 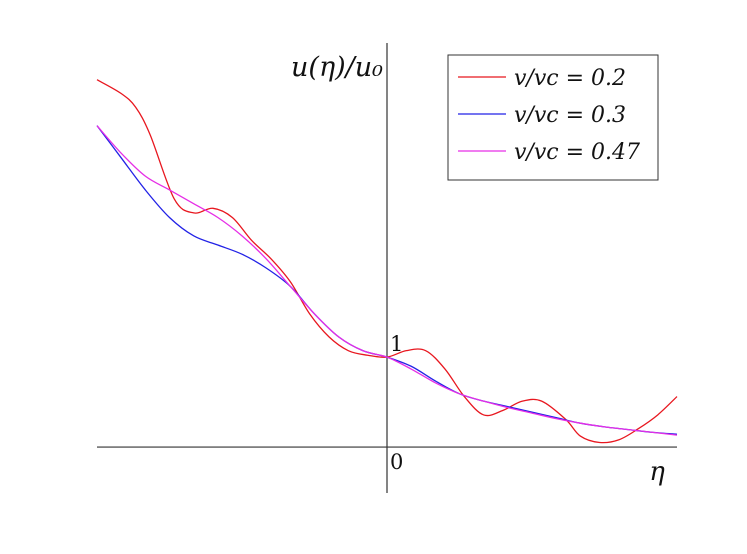 What do you see at coordinates (337, 67) in the screenshot?
I see `y-axis-label: u(η)/u₀` at bounding box center [337, 67].